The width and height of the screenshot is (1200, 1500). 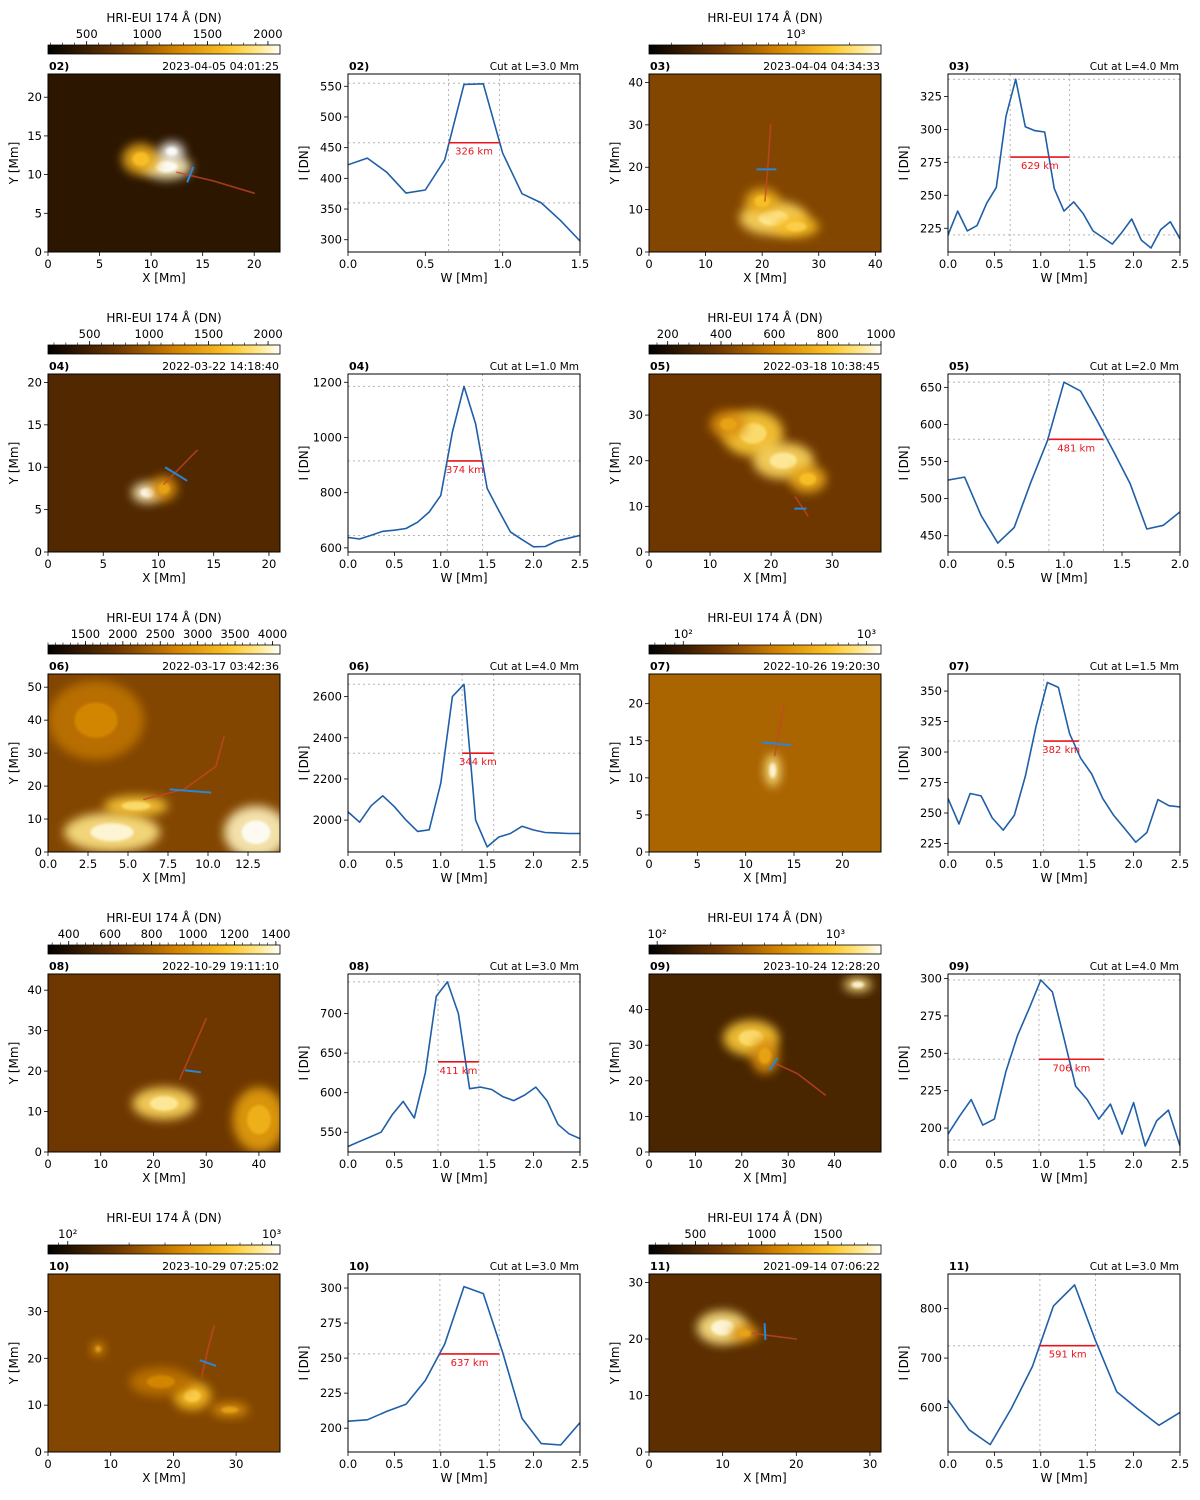 I want to click on plot-area: 411 km, so click(x=464, y=1063).